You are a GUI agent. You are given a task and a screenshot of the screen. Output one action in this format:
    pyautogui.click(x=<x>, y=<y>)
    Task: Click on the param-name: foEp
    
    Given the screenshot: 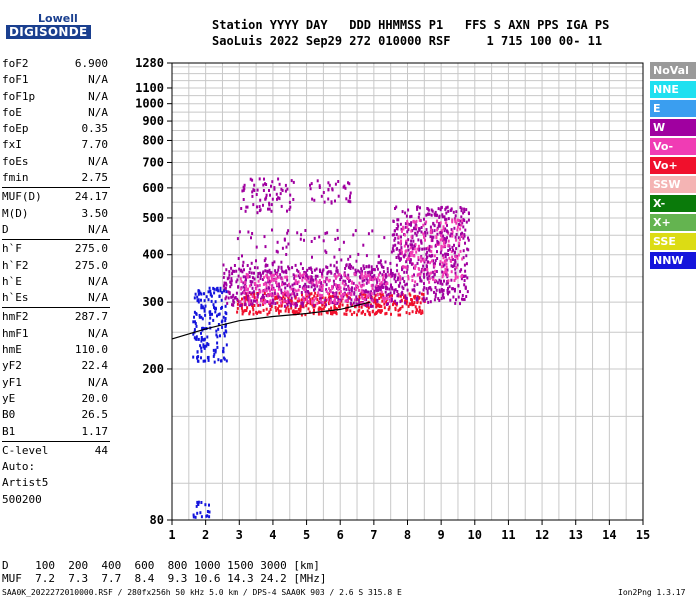 What is the action you would take?
    pyautogui.click(x=15, y=129)
    